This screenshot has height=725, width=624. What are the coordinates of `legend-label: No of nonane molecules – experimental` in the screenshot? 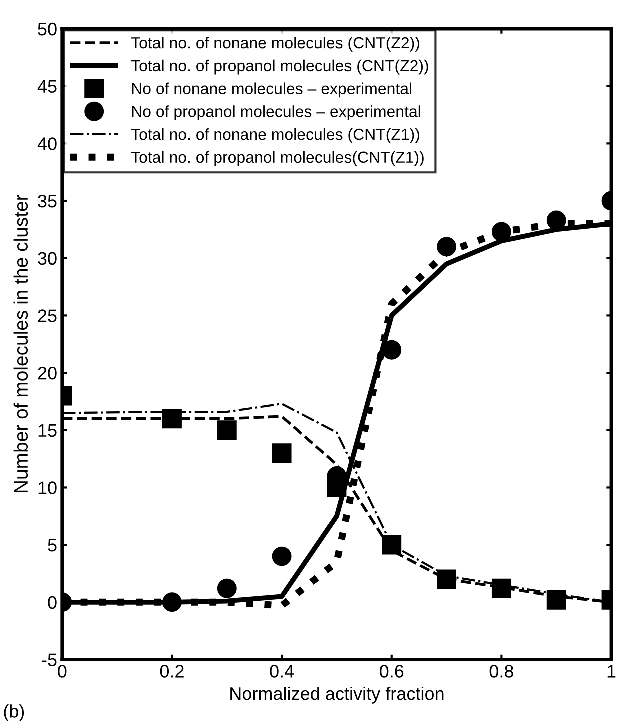 It's located at (272, 90).